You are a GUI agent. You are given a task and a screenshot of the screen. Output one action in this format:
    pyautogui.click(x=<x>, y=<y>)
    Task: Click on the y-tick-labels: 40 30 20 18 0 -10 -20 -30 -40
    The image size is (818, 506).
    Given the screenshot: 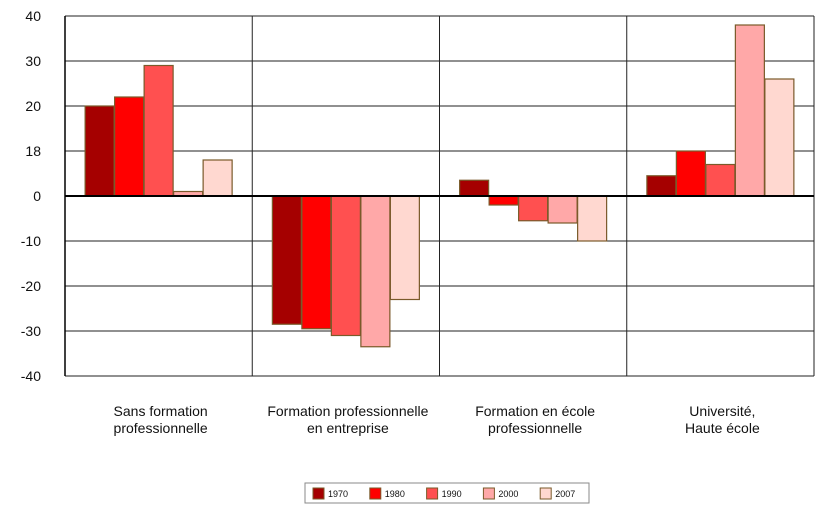 What is the action you would take?
    pyautogui.click(x=31, y=196)
    